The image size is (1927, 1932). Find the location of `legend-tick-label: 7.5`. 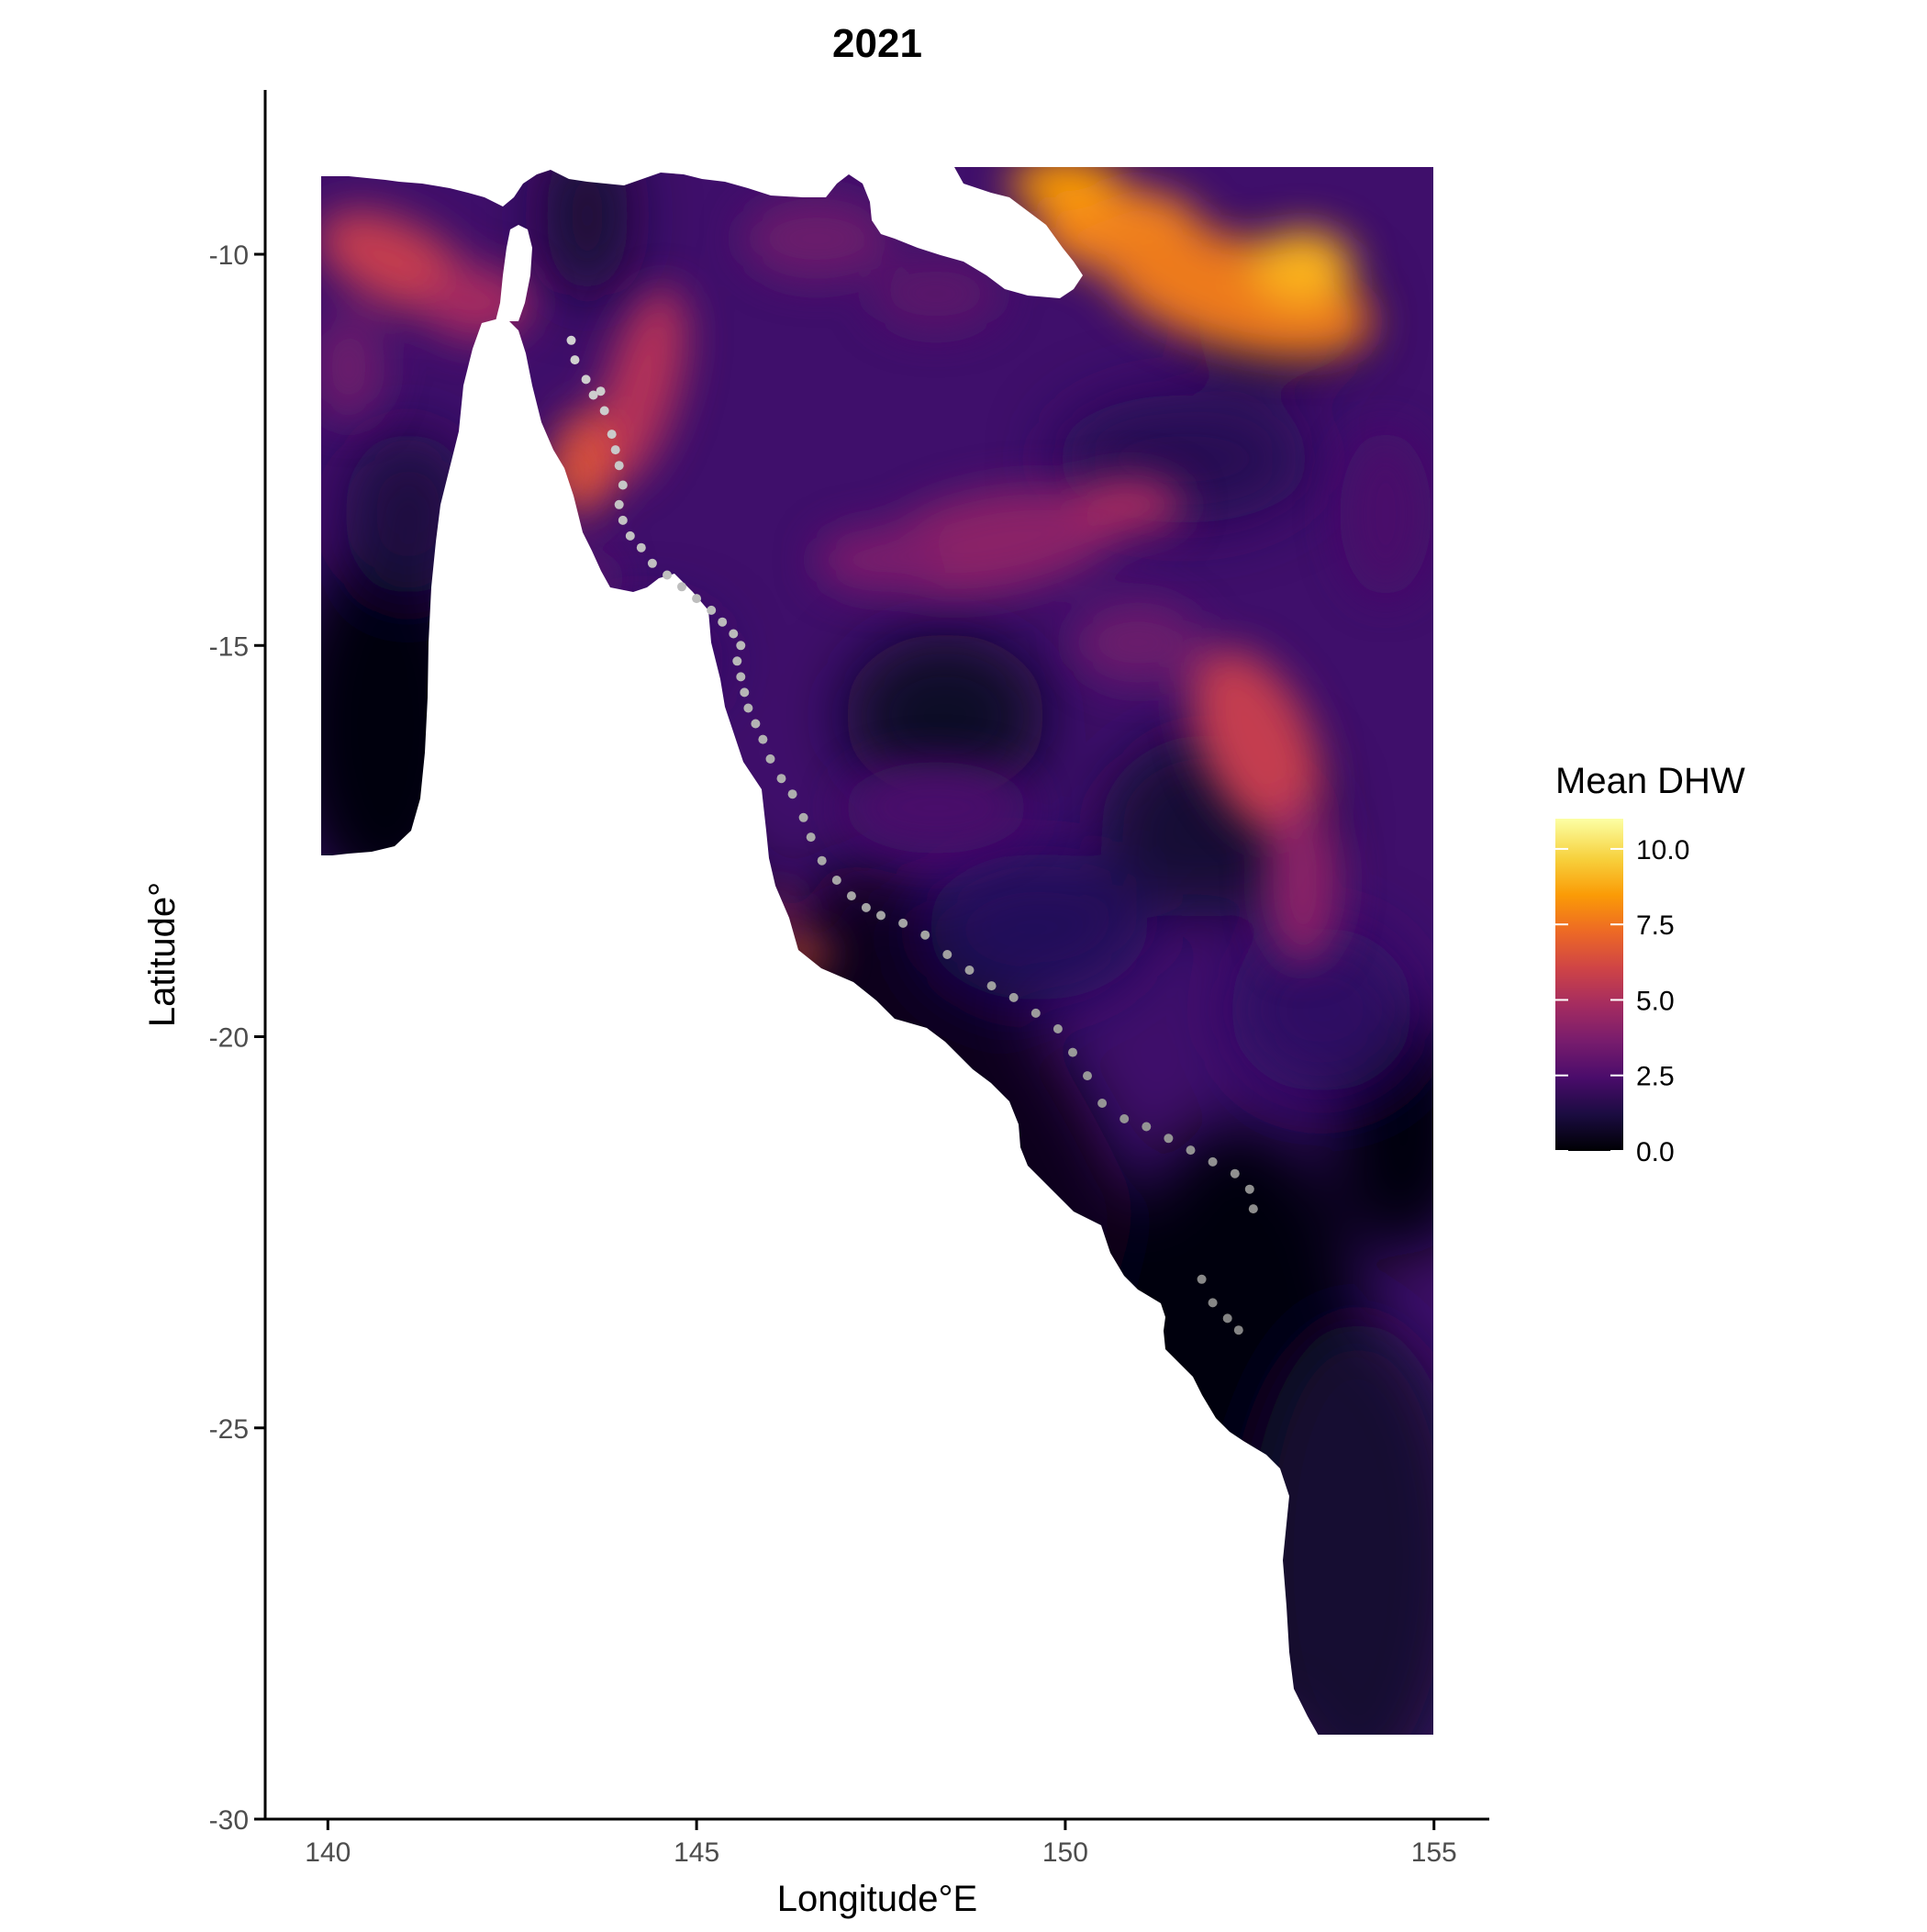

legend-tick-label: 7.5 is located at coordinates (1655, 925).